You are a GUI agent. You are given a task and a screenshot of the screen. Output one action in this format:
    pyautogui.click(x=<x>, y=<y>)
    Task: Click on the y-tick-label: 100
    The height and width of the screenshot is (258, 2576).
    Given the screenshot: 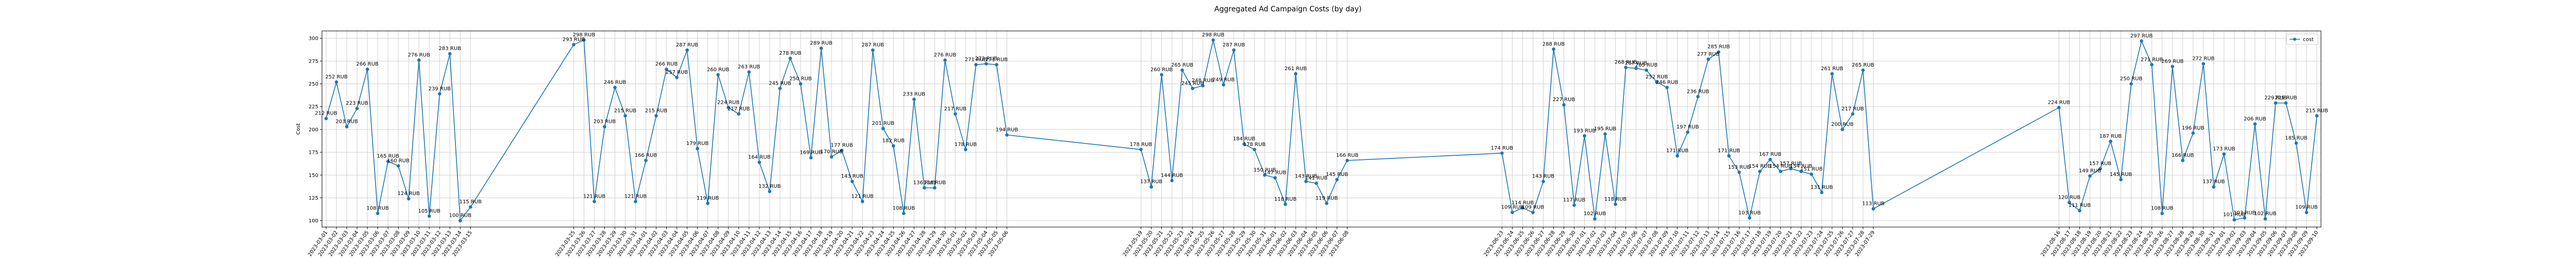 What is the action you would take?
    pyautogui.click(x=313, y=221)
    